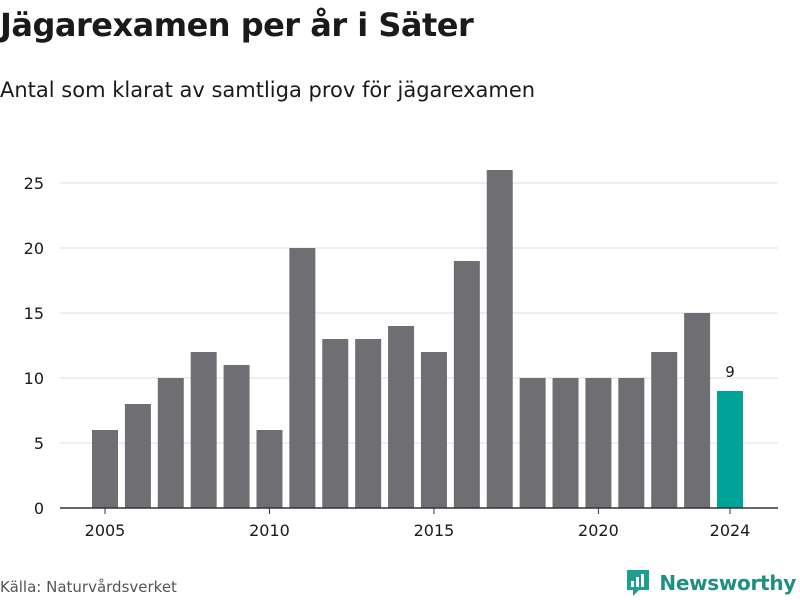  Describe the element at coordinates (638, 583) in the screenshot. I see `newsworthy-logo-icon` at that location.